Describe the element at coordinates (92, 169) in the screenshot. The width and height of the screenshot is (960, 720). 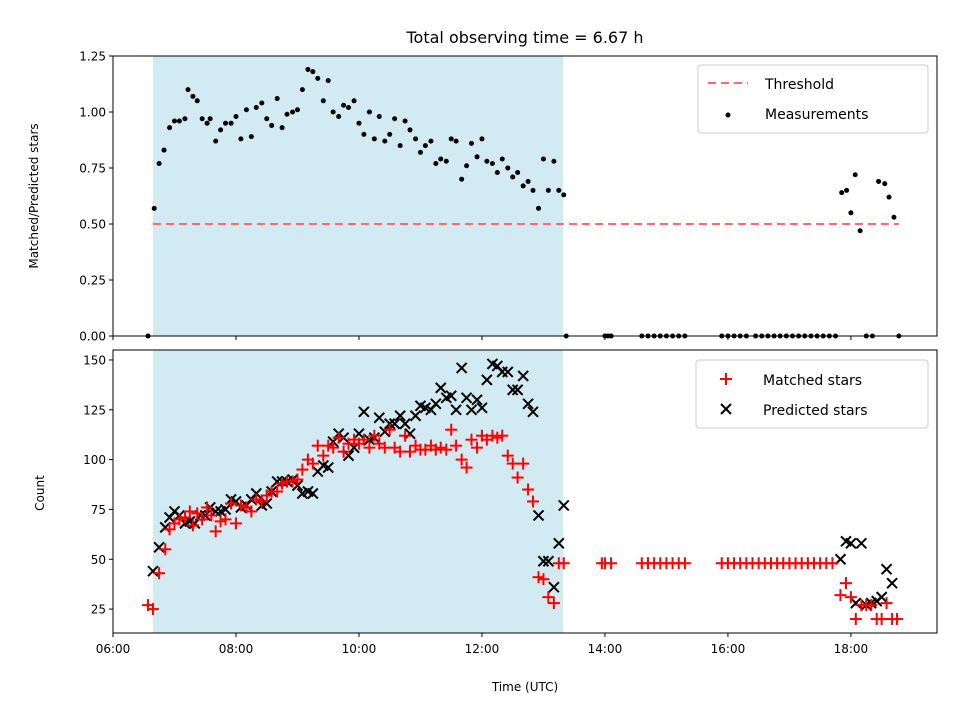
I see `y-tick-label: 0.75` at that location.